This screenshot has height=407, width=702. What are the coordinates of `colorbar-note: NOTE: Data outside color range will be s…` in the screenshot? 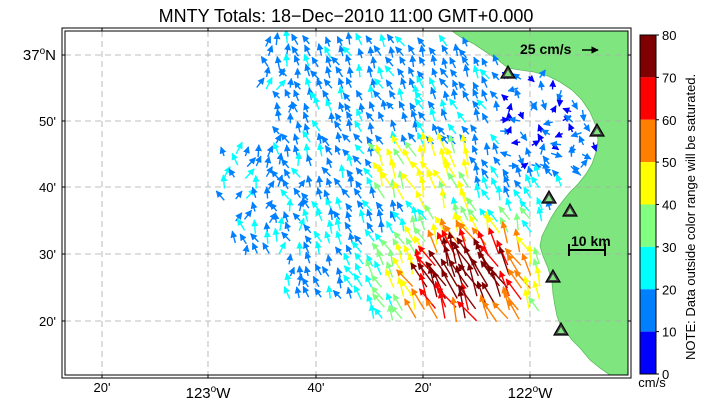 It's located at (690, 217).